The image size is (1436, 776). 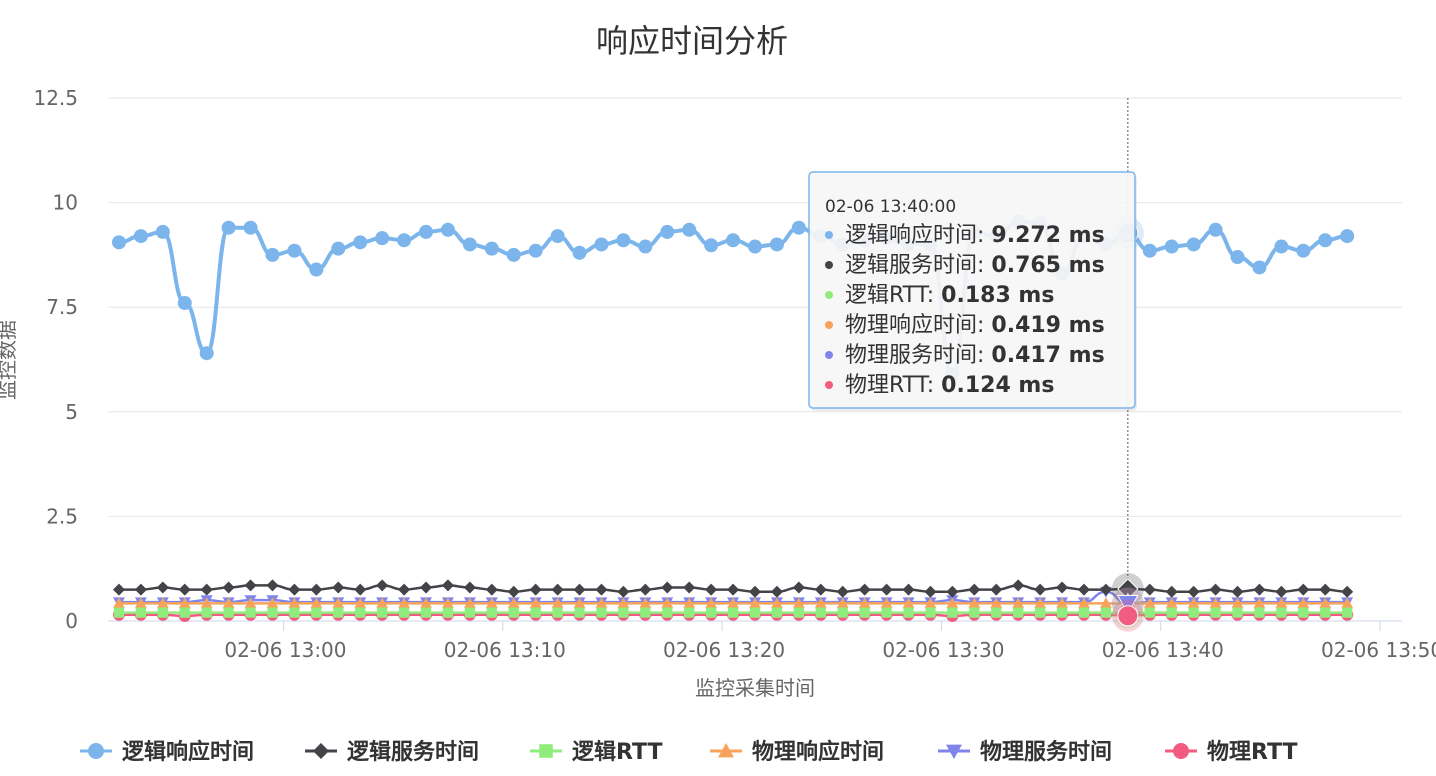 I want to click on x-axis-title: 监控采集时间, so click(x=755, y=688).